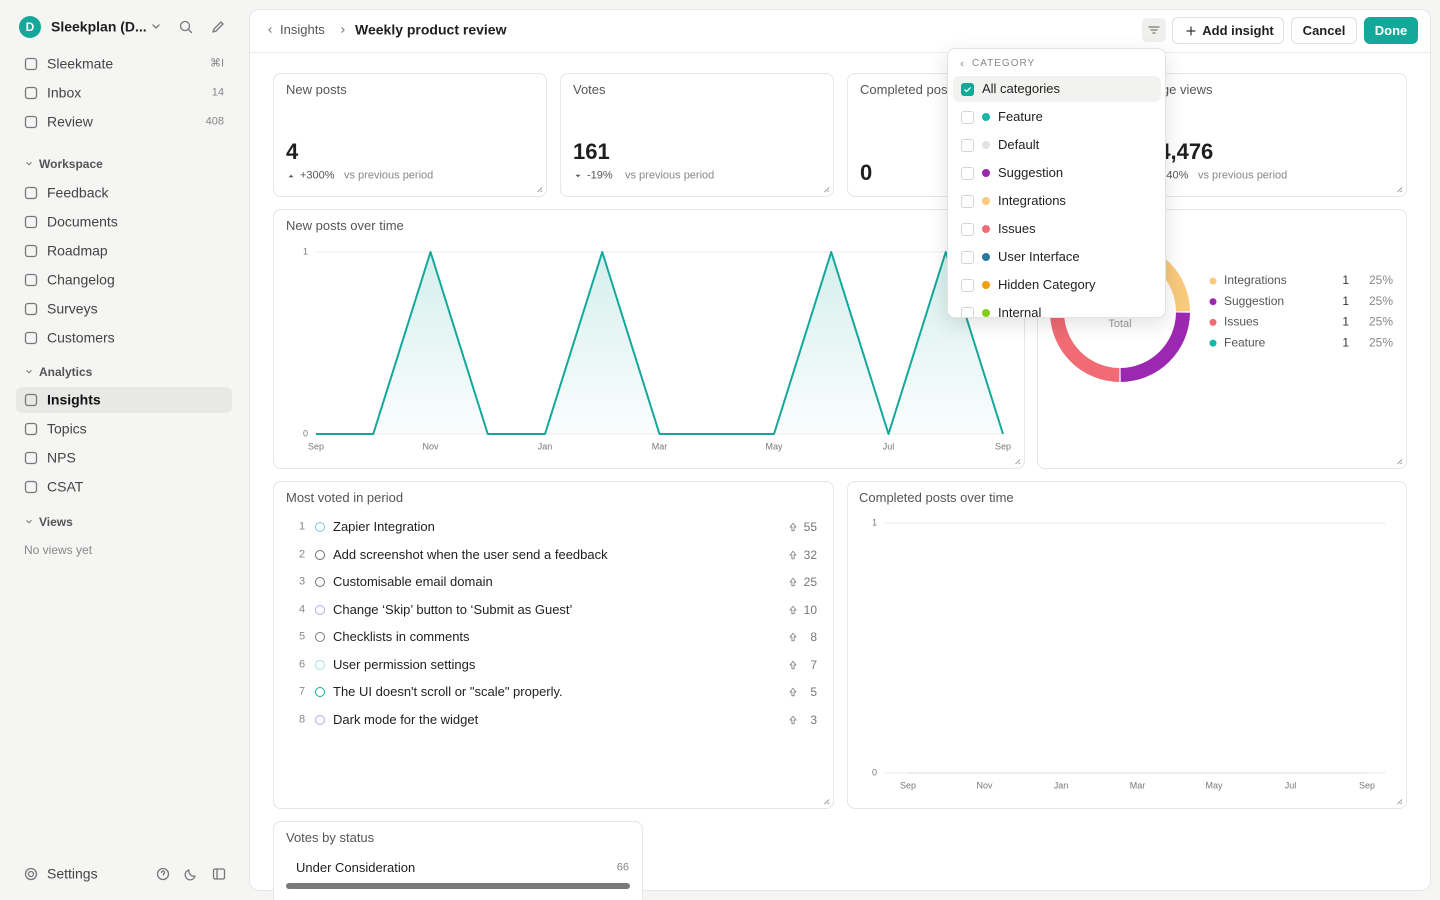  What do you see at coordinates (218, 27) in the screenshot?
I see `edit-icon` at bounding box center [218, 27].